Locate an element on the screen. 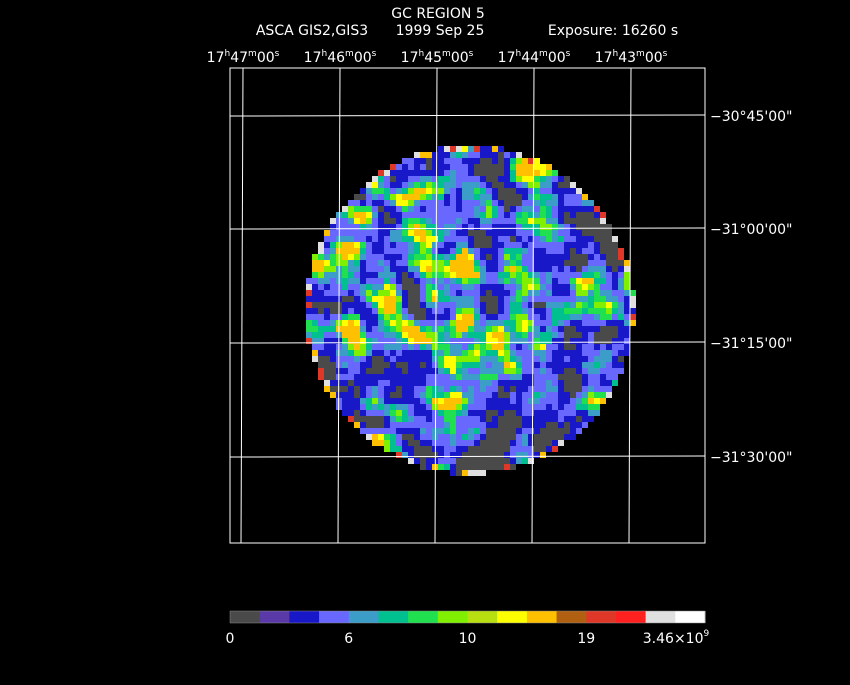 This screenshot has height=685, width=850. grid-line is located at coordinates (630, 305).